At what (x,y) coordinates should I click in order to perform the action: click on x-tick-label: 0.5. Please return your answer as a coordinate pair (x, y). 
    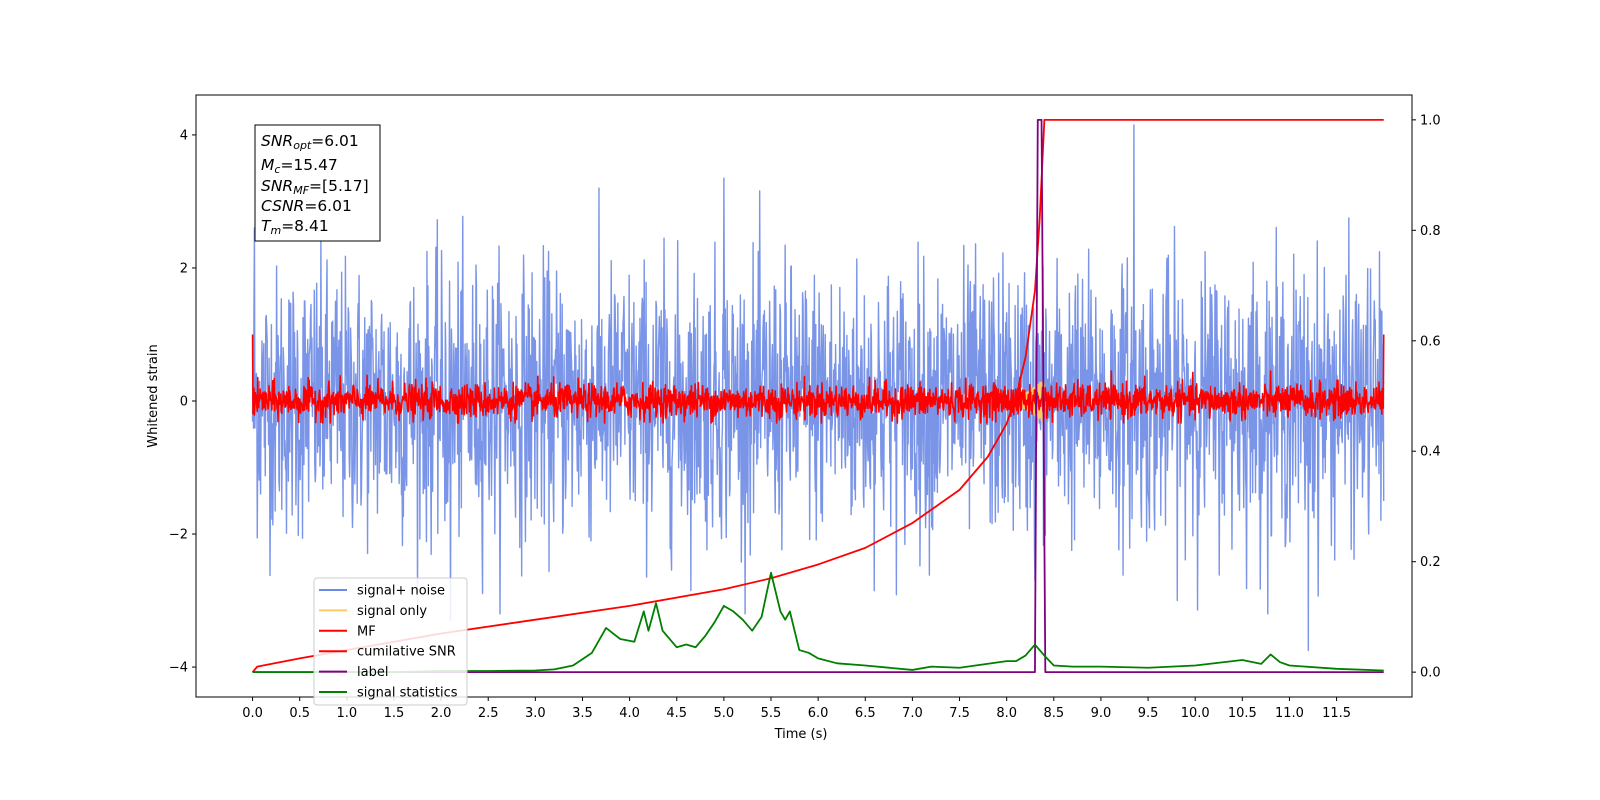
    Looking at the image, I should click on (299, 713).